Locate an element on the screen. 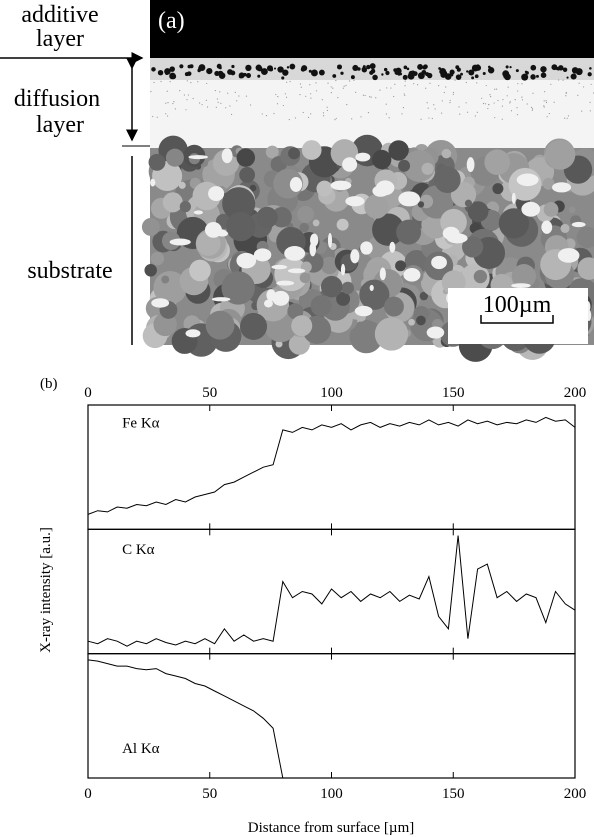 This screenshot has height=837, width=594. x-label: Distance from surface [µm] is located at coordinates (331, 828).